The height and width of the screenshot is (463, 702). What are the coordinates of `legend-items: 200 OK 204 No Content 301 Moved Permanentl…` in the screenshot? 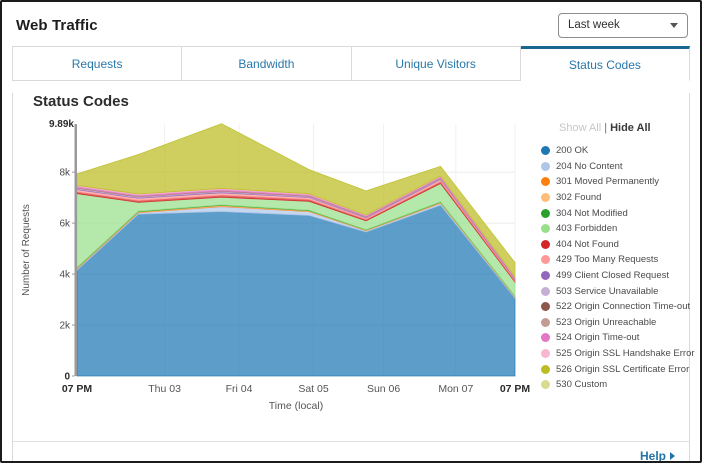 It's located at (618, 268).